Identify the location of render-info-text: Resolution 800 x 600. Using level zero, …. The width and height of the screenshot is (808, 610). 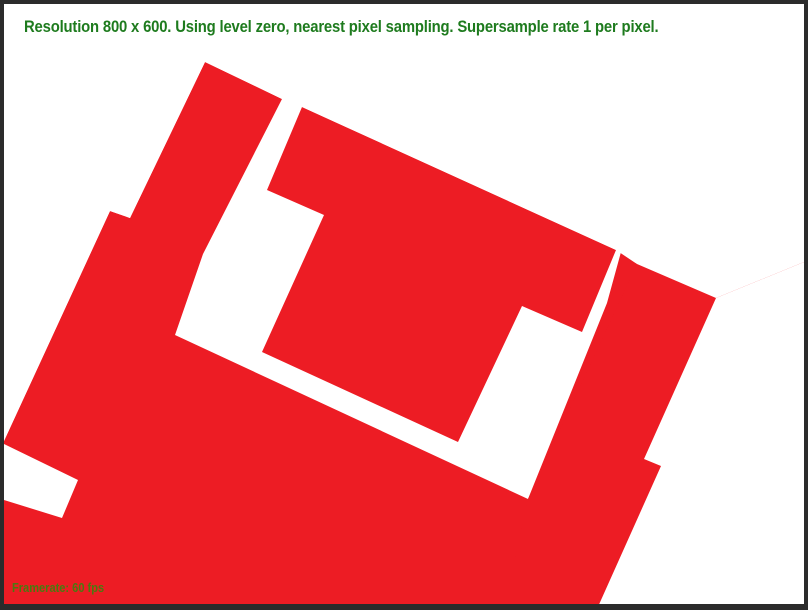
(341, 27).